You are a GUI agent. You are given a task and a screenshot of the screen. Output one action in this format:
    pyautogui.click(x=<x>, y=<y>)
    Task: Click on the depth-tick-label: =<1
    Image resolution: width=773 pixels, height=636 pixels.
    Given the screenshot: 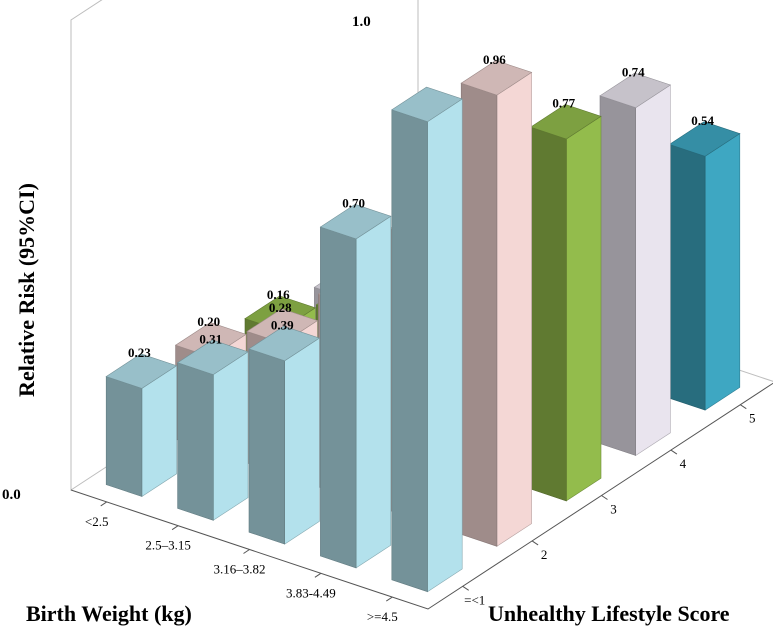 What is the action you would take?
    pyautogui.click(x=474, y=599)
    